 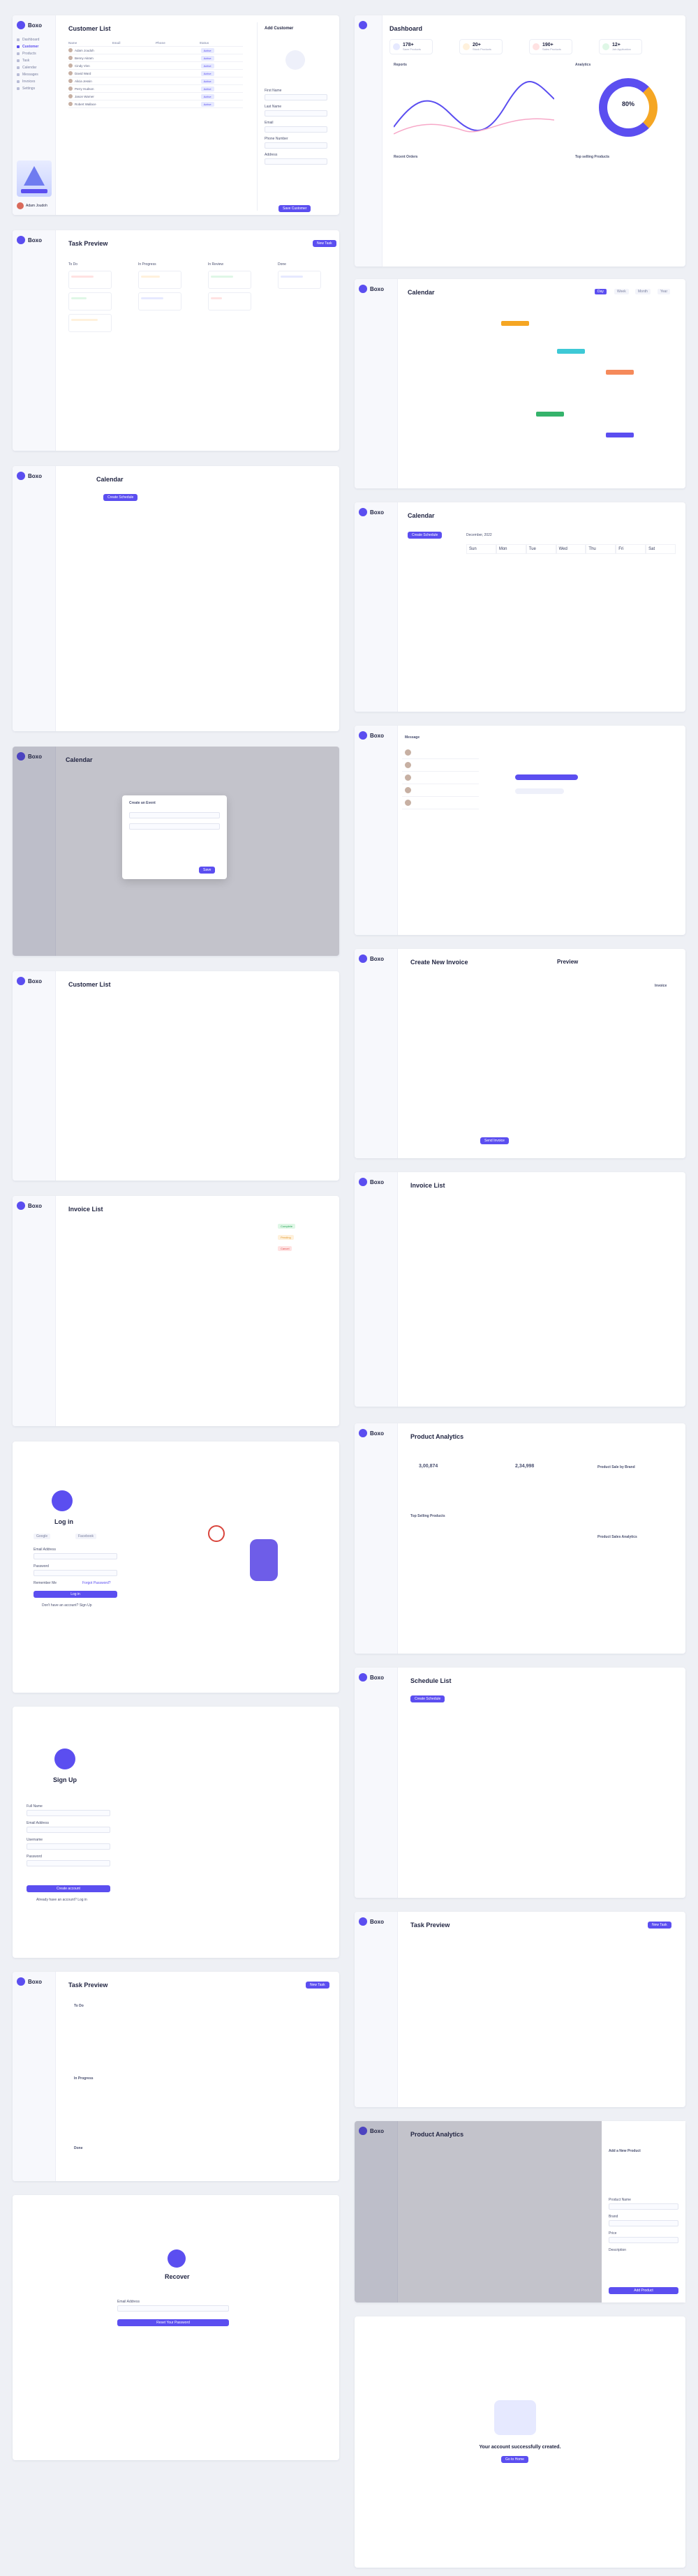 I want to click on home-button: Go to Home, so click(x=514, y=2459).